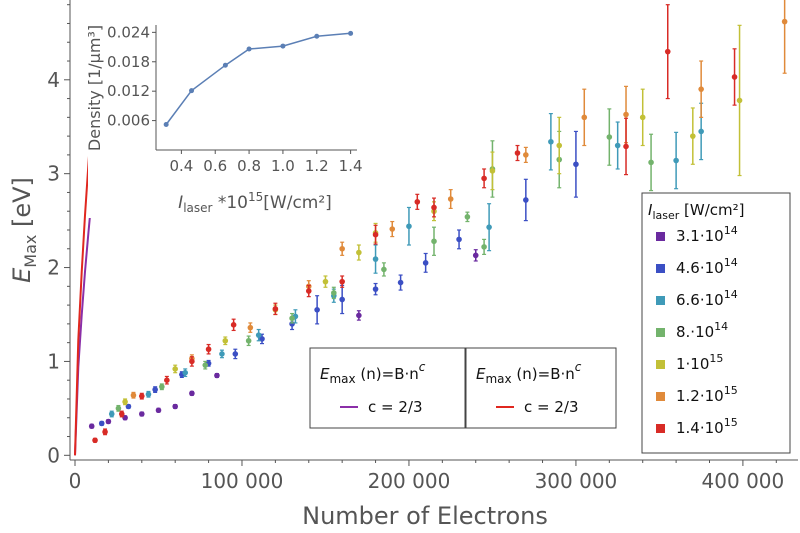  What do you see at coordinates (53, 361) in the screenshot?
I see `y-tick-label: 1` at bounding box center [53, 361].